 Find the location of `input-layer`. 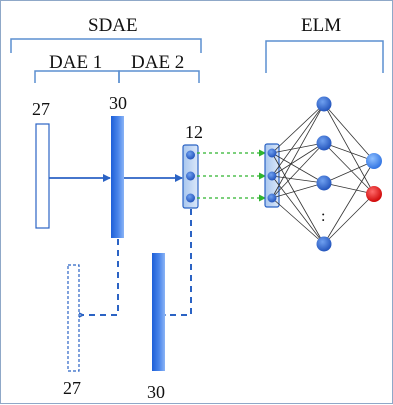

input-layer is located at coordinates (42, 176).